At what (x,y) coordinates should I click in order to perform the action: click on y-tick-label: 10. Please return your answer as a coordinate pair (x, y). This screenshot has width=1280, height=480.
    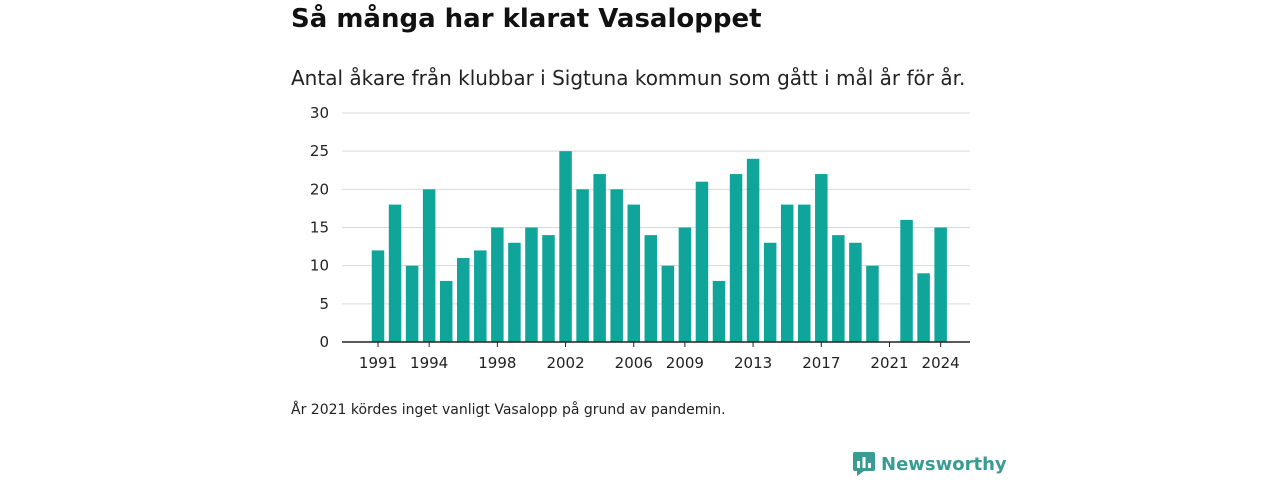
    Looking at the image, I should click on (319, 266).